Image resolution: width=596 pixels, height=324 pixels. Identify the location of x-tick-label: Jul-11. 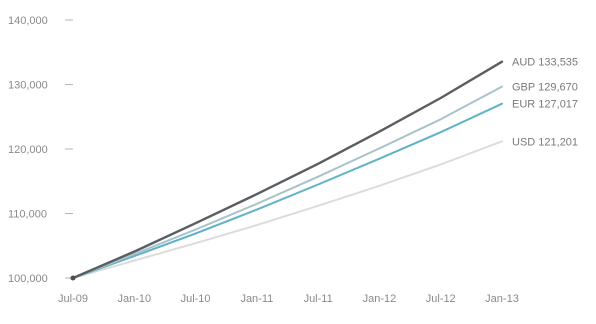
(318, 299).